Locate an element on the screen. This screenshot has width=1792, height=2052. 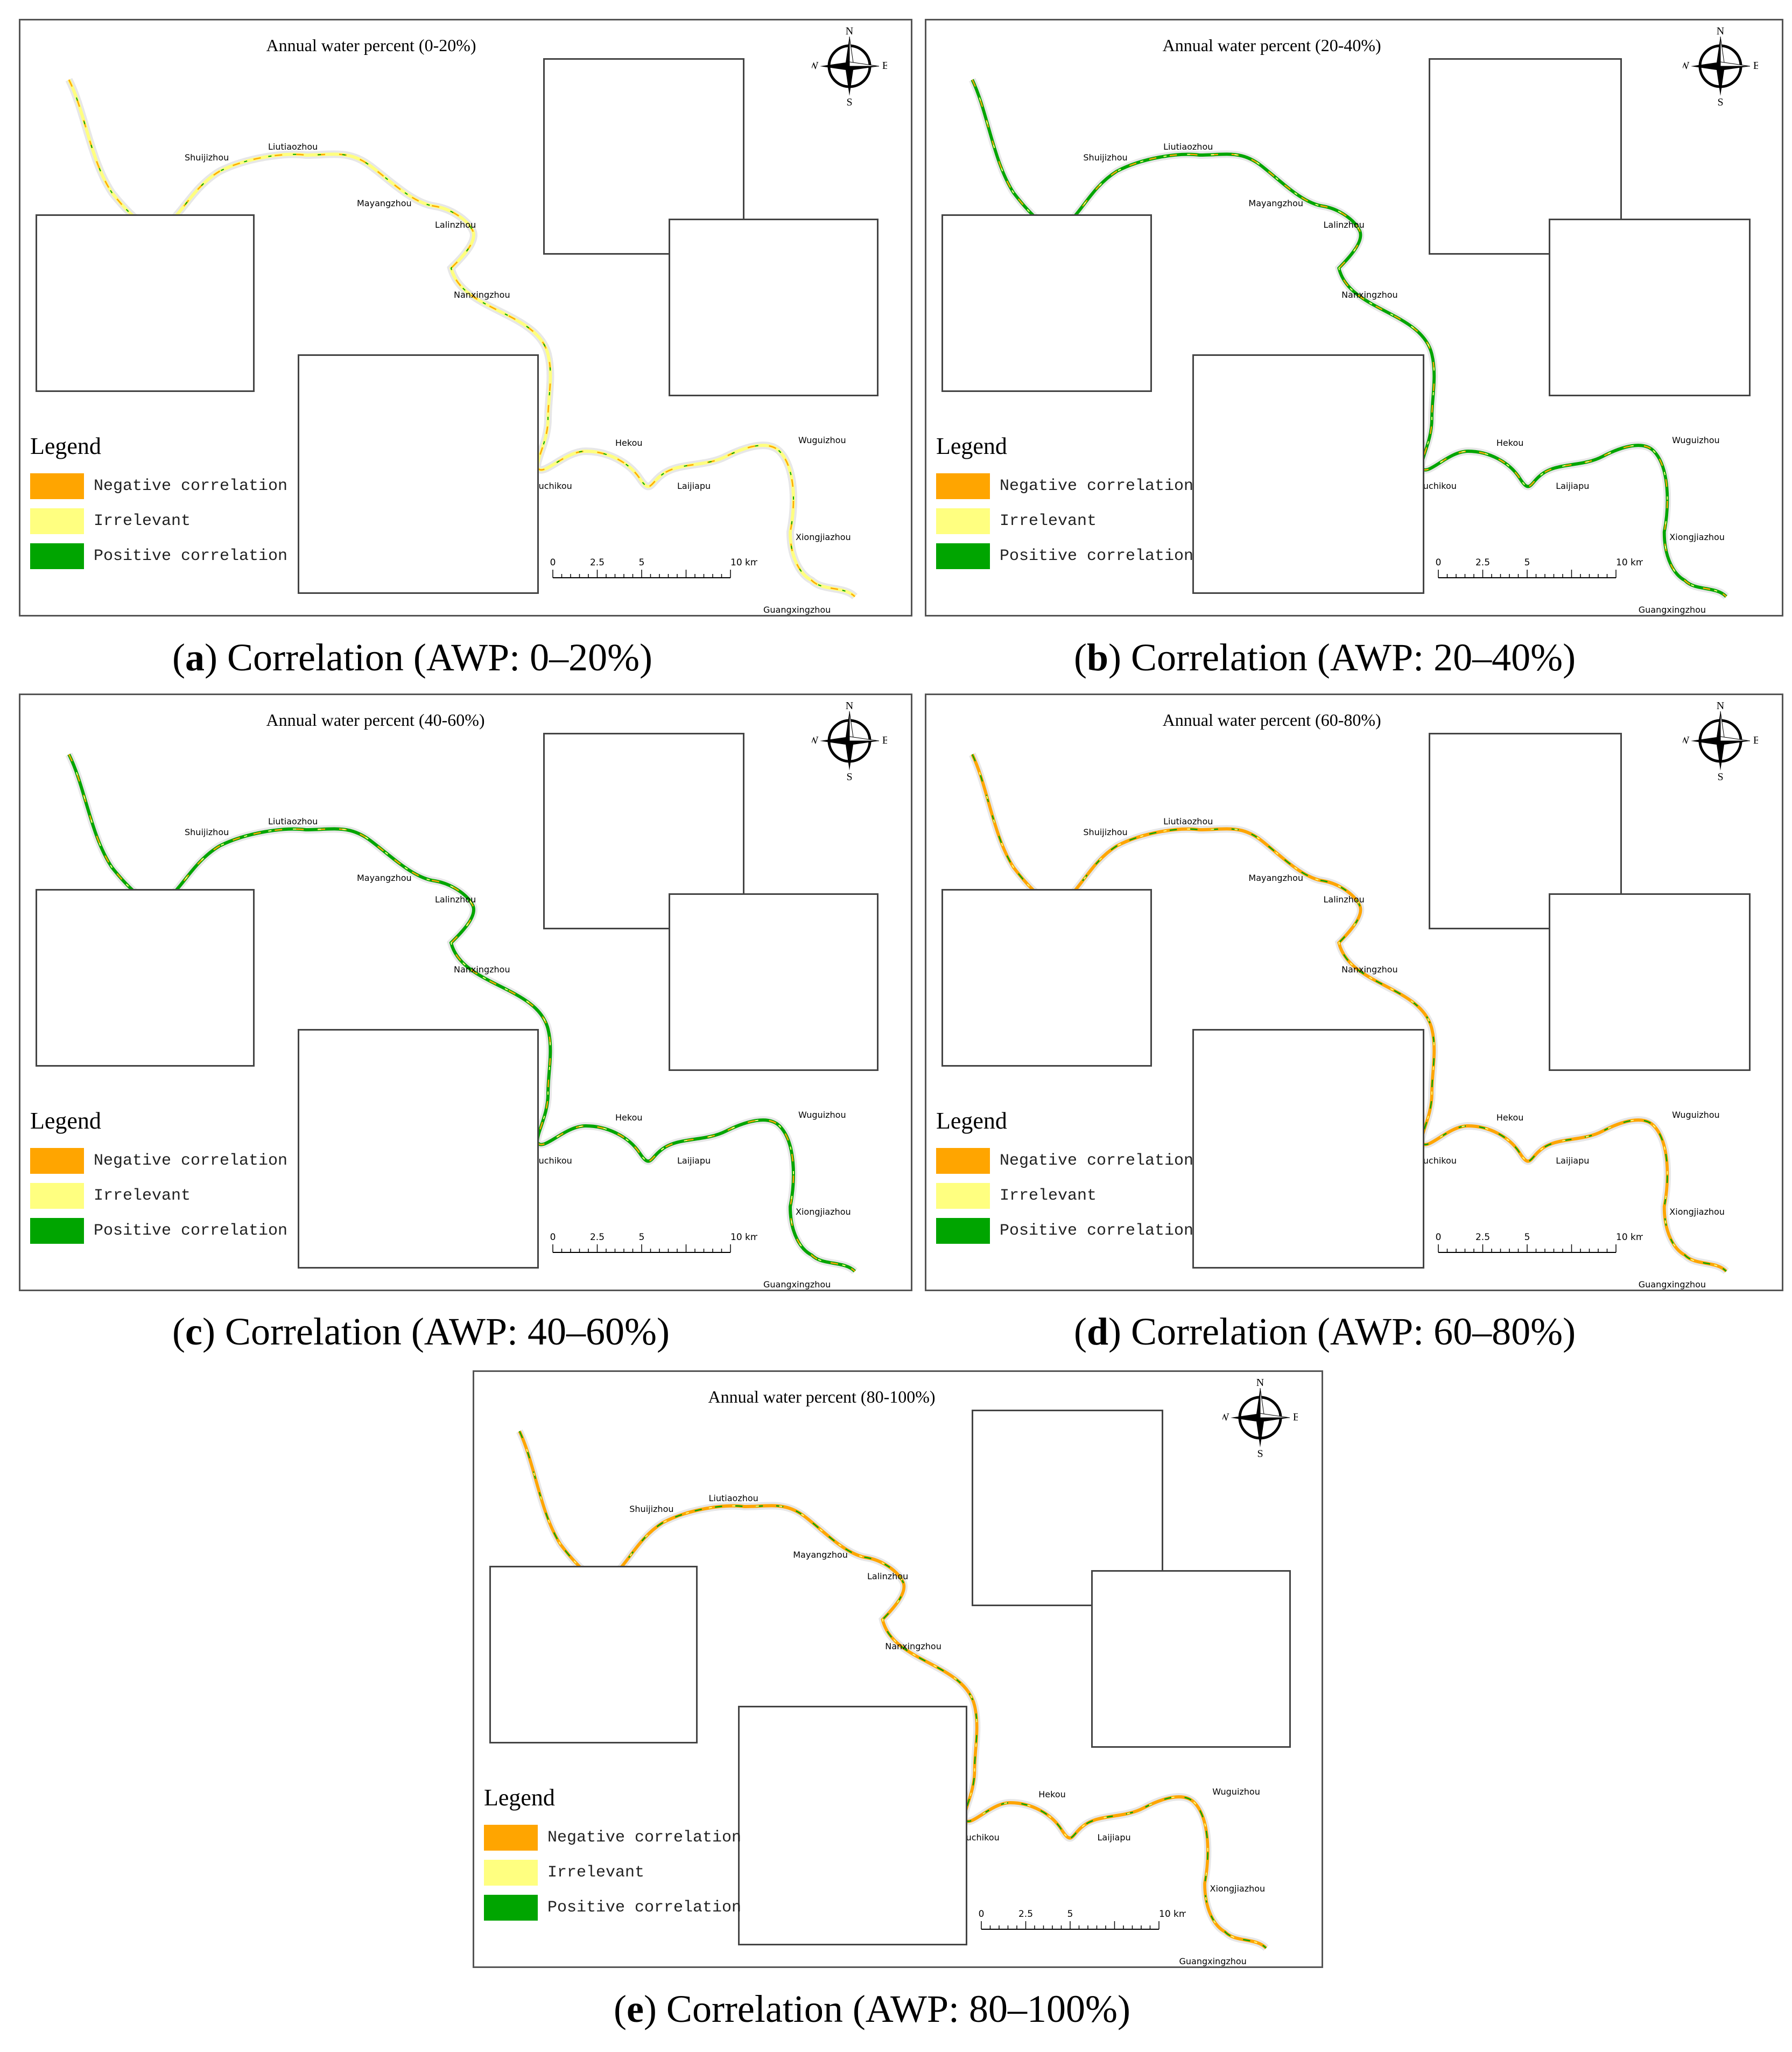
place-label: Mayangzhou is located at coordinates (384, 878).